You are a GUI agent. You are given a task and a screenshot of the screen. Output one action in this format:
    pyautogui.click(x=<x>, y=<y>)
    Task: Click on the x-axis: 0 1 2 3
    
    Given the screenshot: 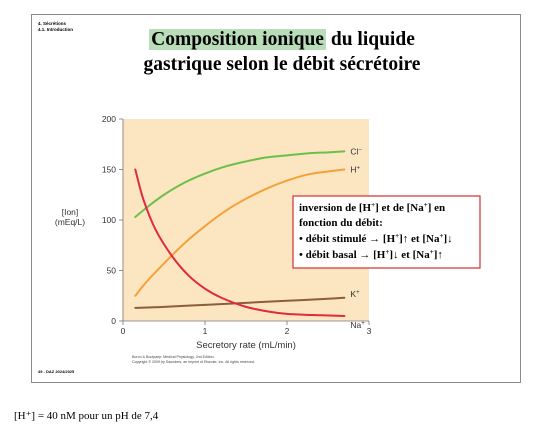 What is the action you would take?
    pyautogui.click(x=246, y=328)
    